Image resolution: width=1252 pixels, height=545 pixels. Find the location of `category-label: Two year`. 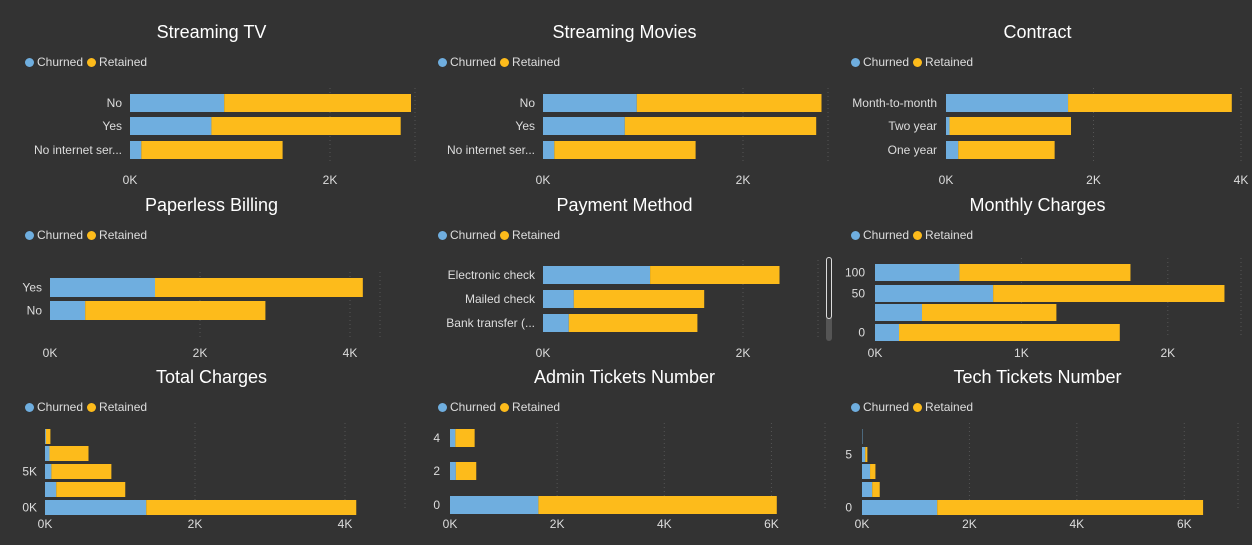

category-label: Two year is located at coordinates (912, 126).